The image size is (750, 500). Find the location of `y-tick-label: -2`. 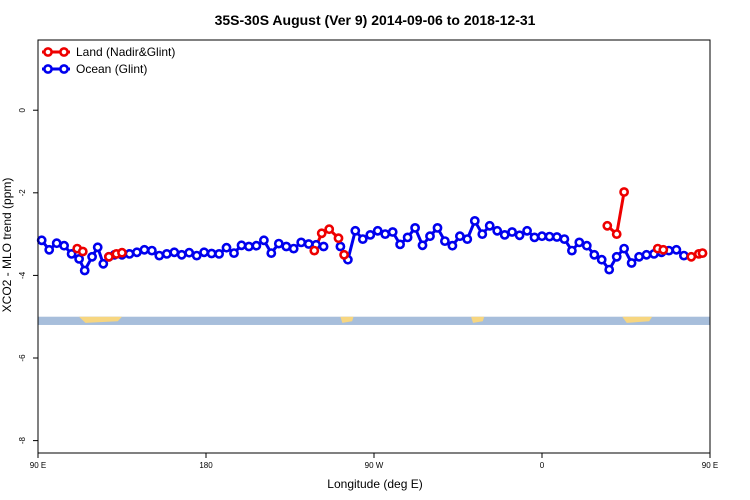

y-tick-label: -2 is located at coordinates (22, 193).